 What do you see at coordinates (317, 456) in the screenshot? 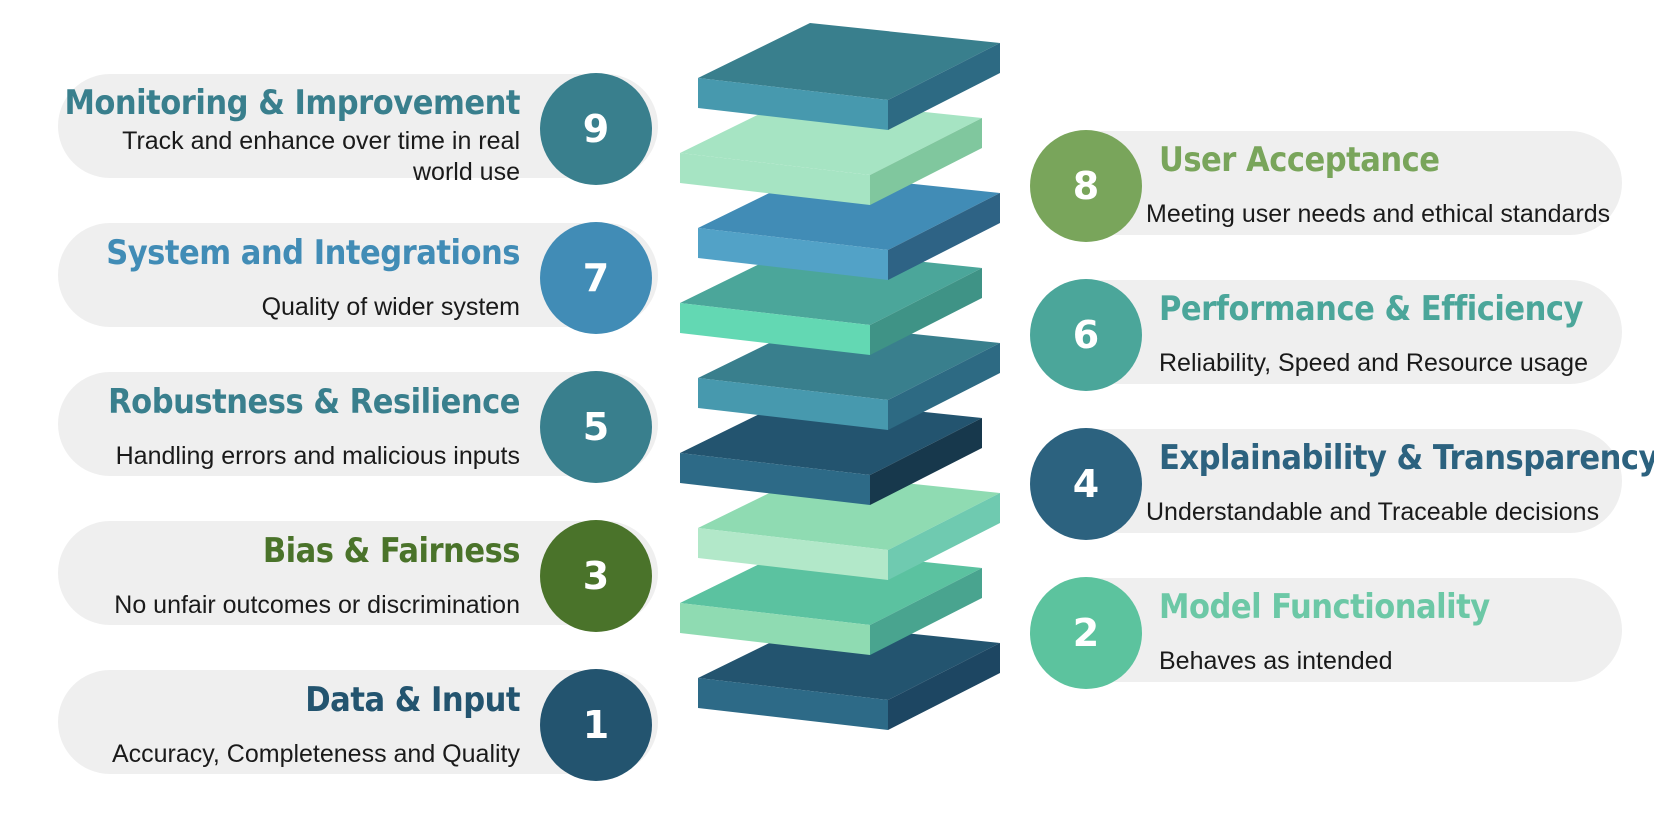
I see `card-desc-5: Handling errors and malicious inputs` at bounding box center [317, 456].